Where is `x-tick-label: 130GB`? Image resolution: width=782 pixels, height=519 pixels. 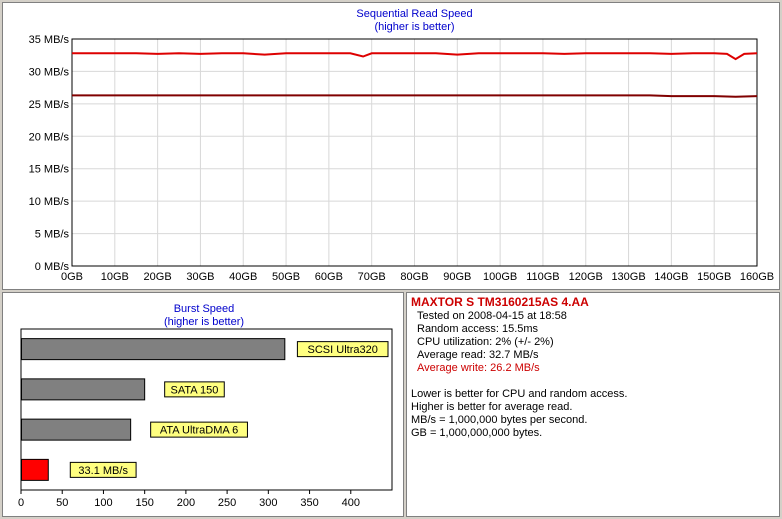 x-tick-label: 130GB is located at coordinates (628, 277).